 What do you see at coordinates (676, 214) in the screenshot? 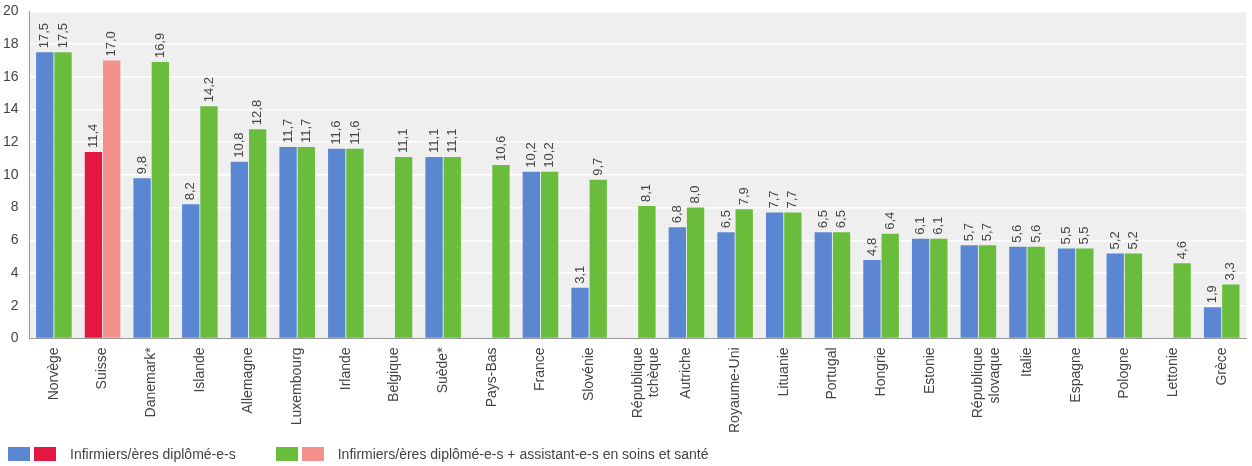
I see `data-label: 6,8` at bounding box center [676, 214].